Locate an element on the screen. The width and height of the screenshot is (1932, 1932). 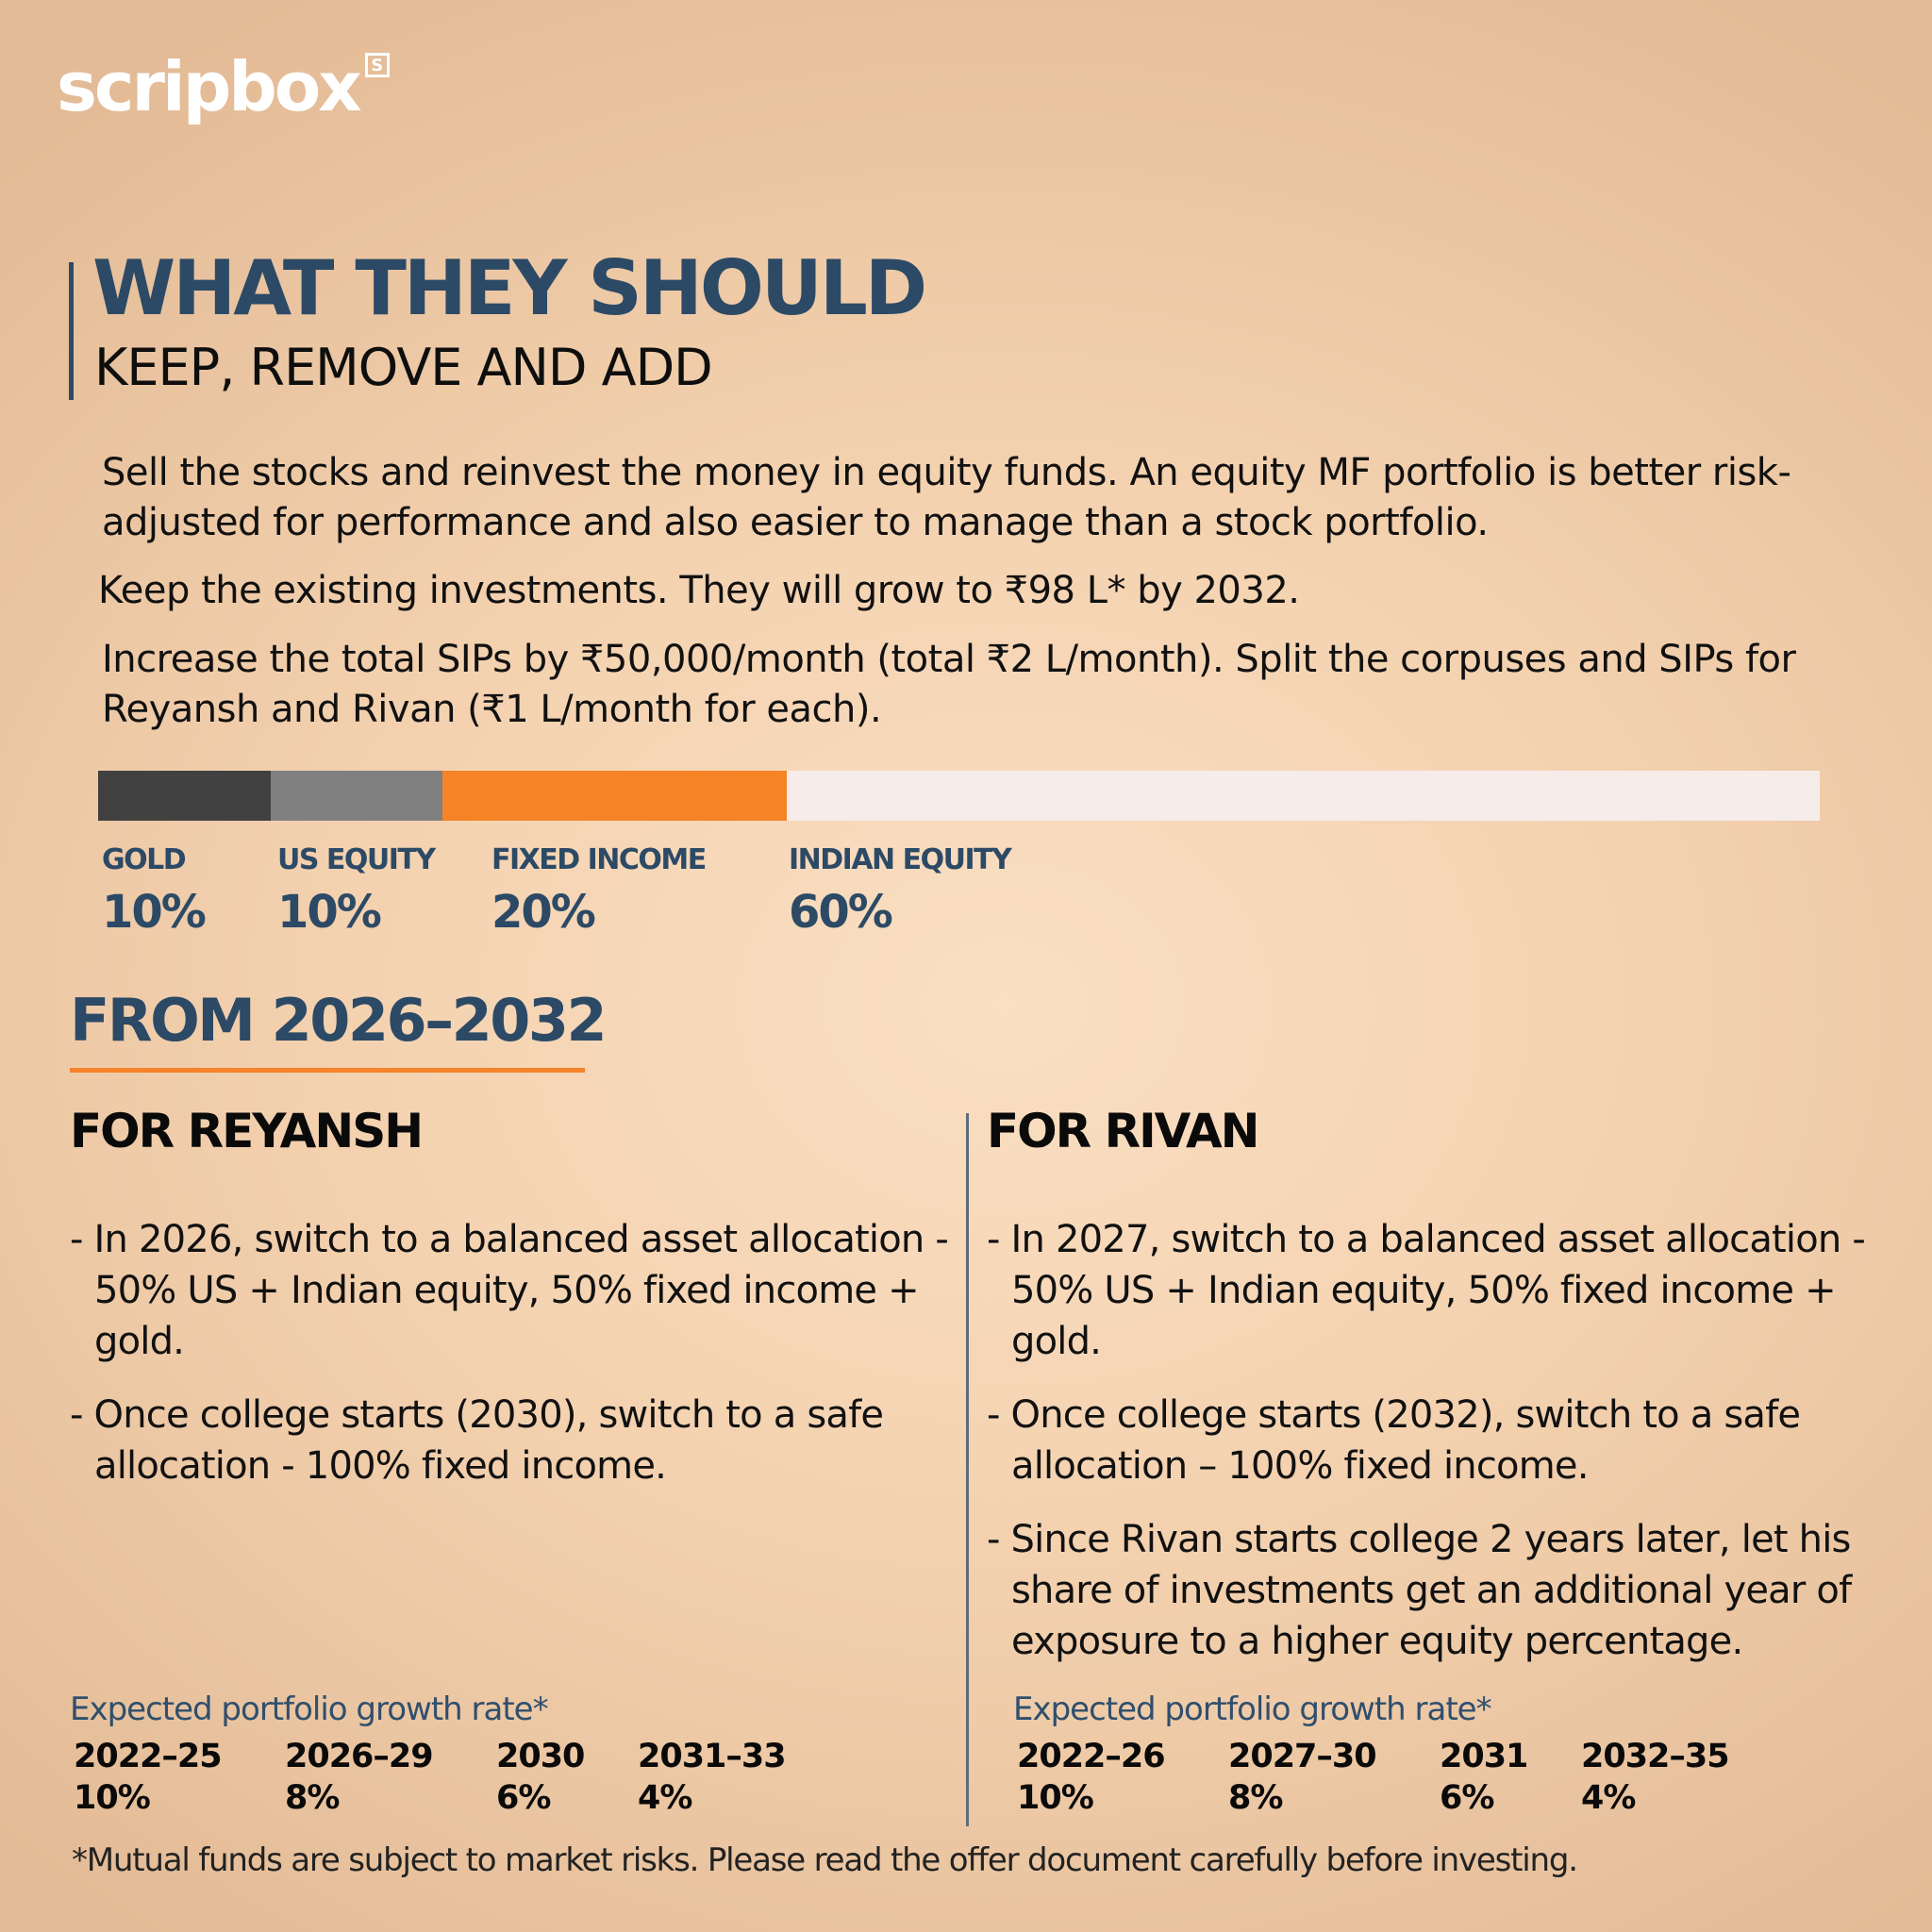
growth-period: 2022–25 is located at coordinates (148, 1757).